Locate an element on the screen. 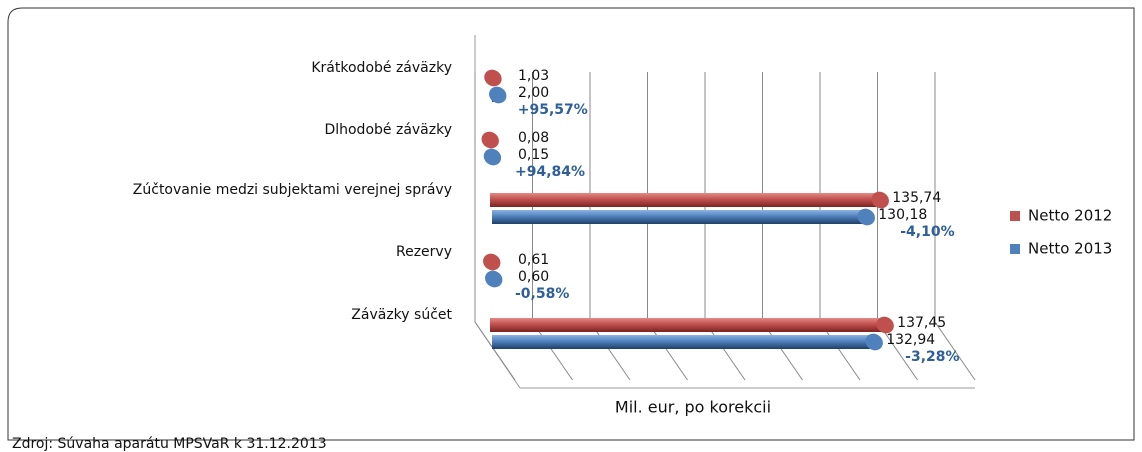 The width and height of the screenshot is (1142, 452). y-tick-label: Krátkodobé záväzky is located at coordinates (381, 68).